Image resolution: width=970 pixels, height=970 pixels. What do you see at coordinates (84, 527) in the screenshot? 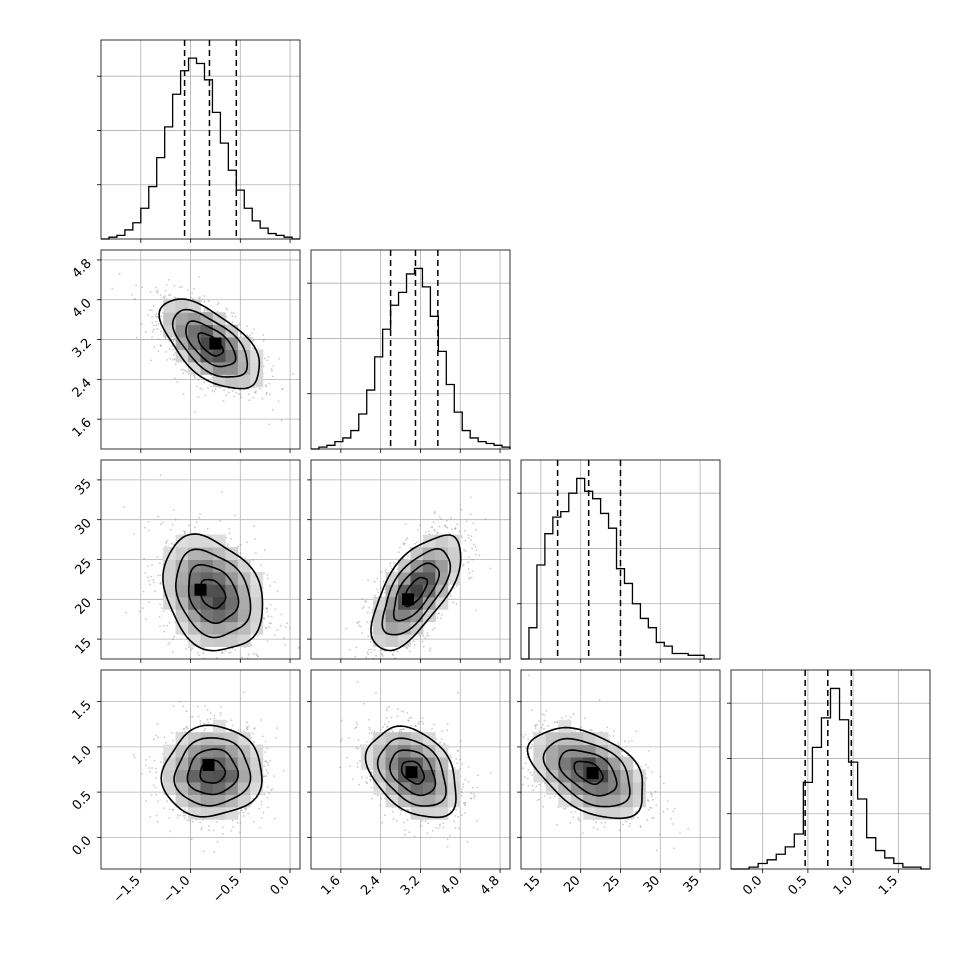
I see `y-tick-label: 30` at bounding box center [84, 527].